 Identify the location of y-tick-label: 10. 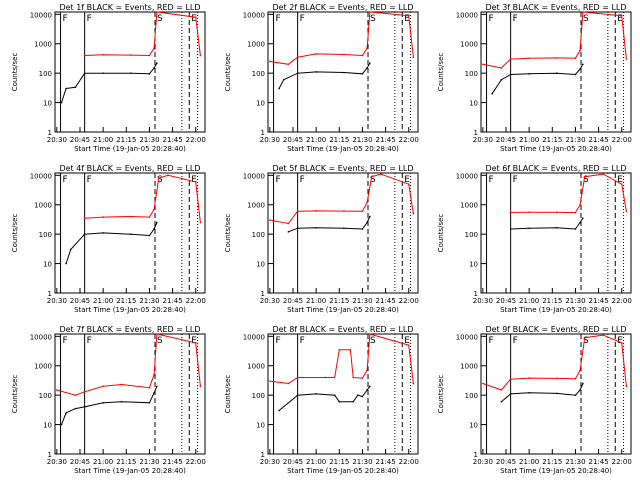
(260, 426).